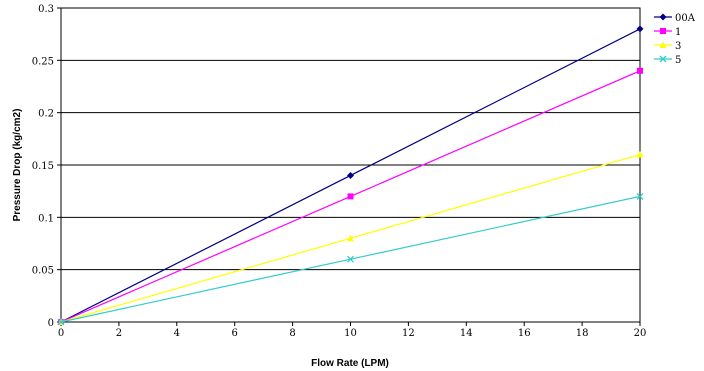  What do you see at coordinates (675, 39) in the screenshot?
I see `legend: 00A 1 3 5` at bounding box center [675, 39].